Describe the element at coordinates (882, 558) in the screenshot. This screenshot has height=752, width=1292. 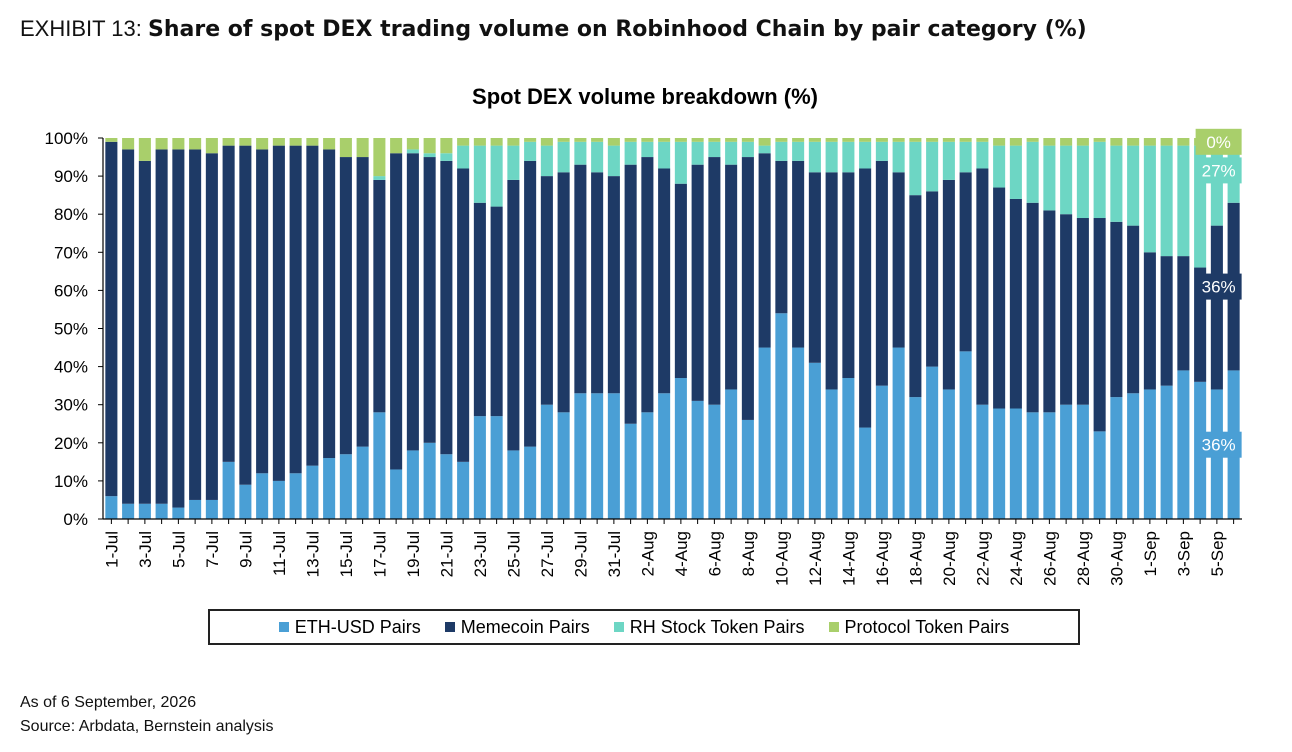
I see `x-tick-label: 16-Aug` at that location.